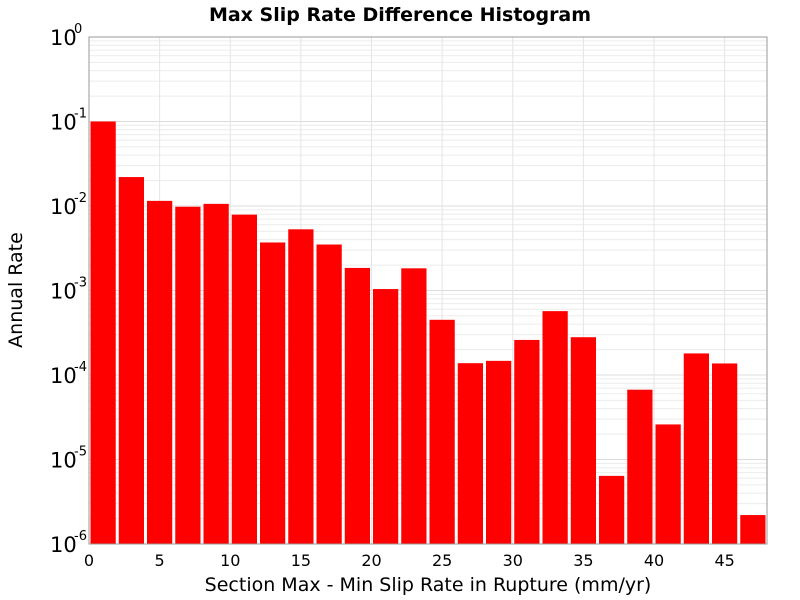 This screenshot has width=800, height=600. What do you see at coordinates (80, 452) in the screenshot?
I see `y-tick-exponent: -5` at bounding box center [80, 452].